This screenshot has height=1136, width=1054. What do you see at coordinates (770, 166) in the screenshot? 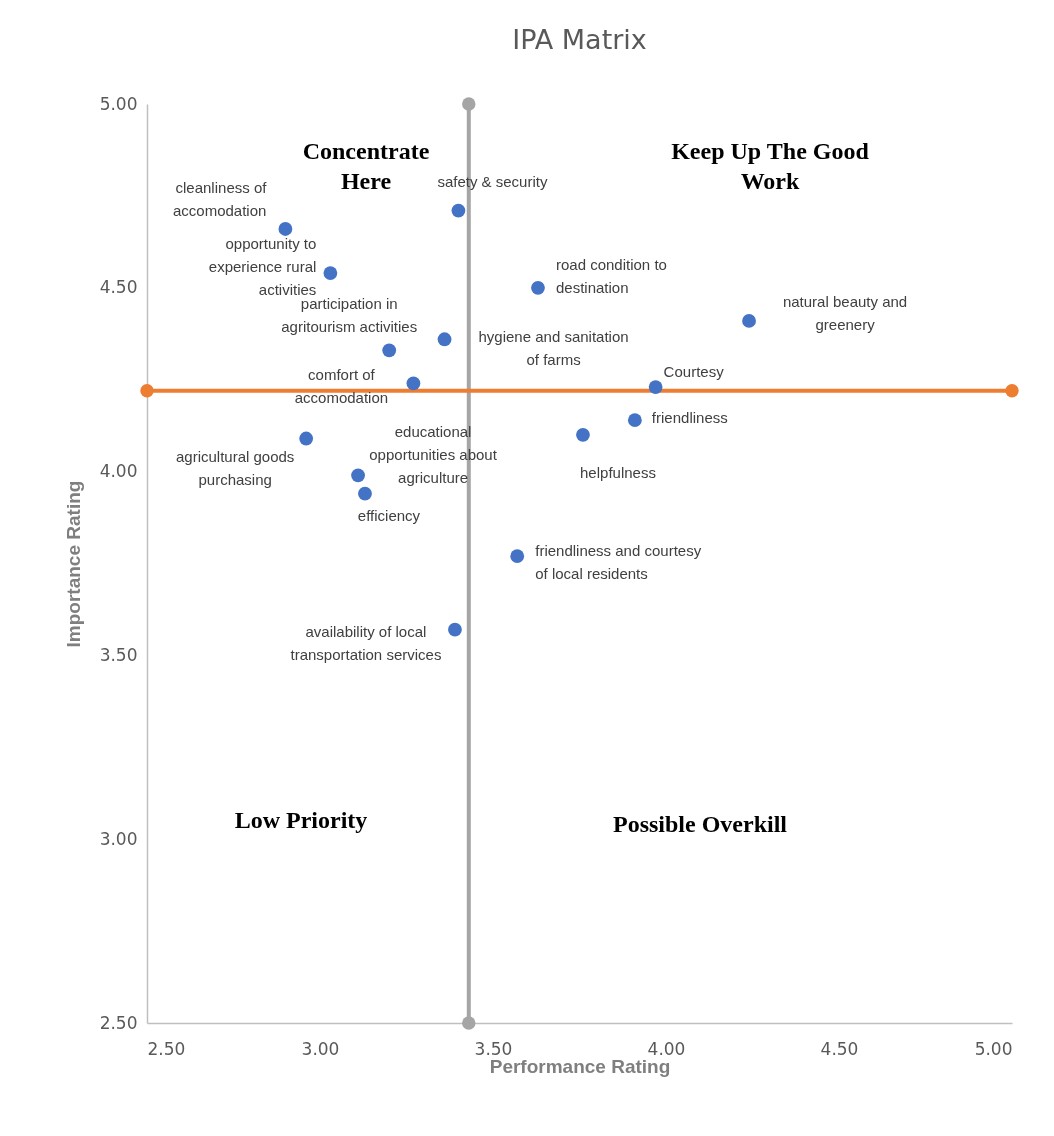
I see `annotation: Keep Up The Good Work` at bounding box center [770, 166].